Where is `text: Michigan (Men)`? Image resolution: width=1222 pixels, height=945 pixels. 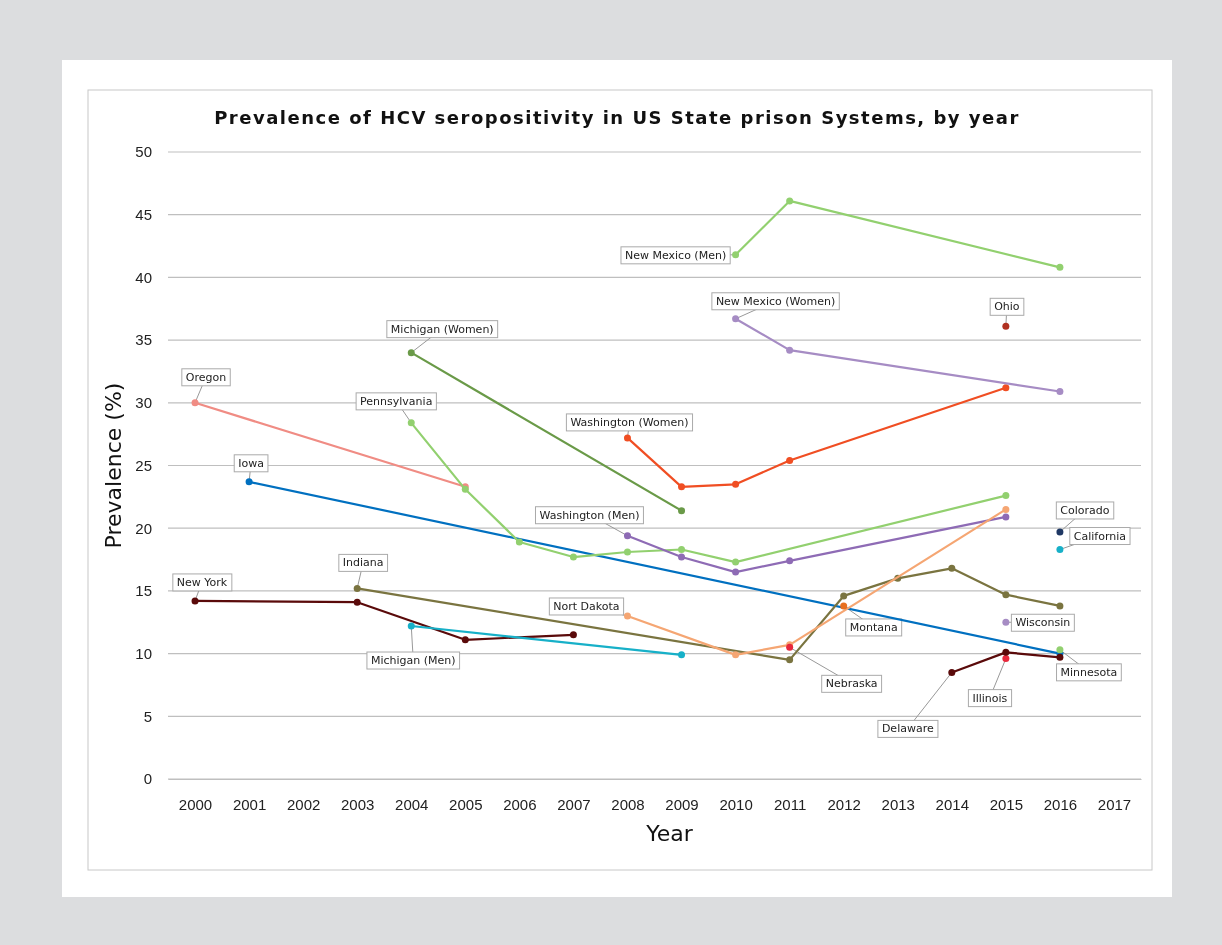
text: Michigan (Men) is located at coordinates (413, 661).